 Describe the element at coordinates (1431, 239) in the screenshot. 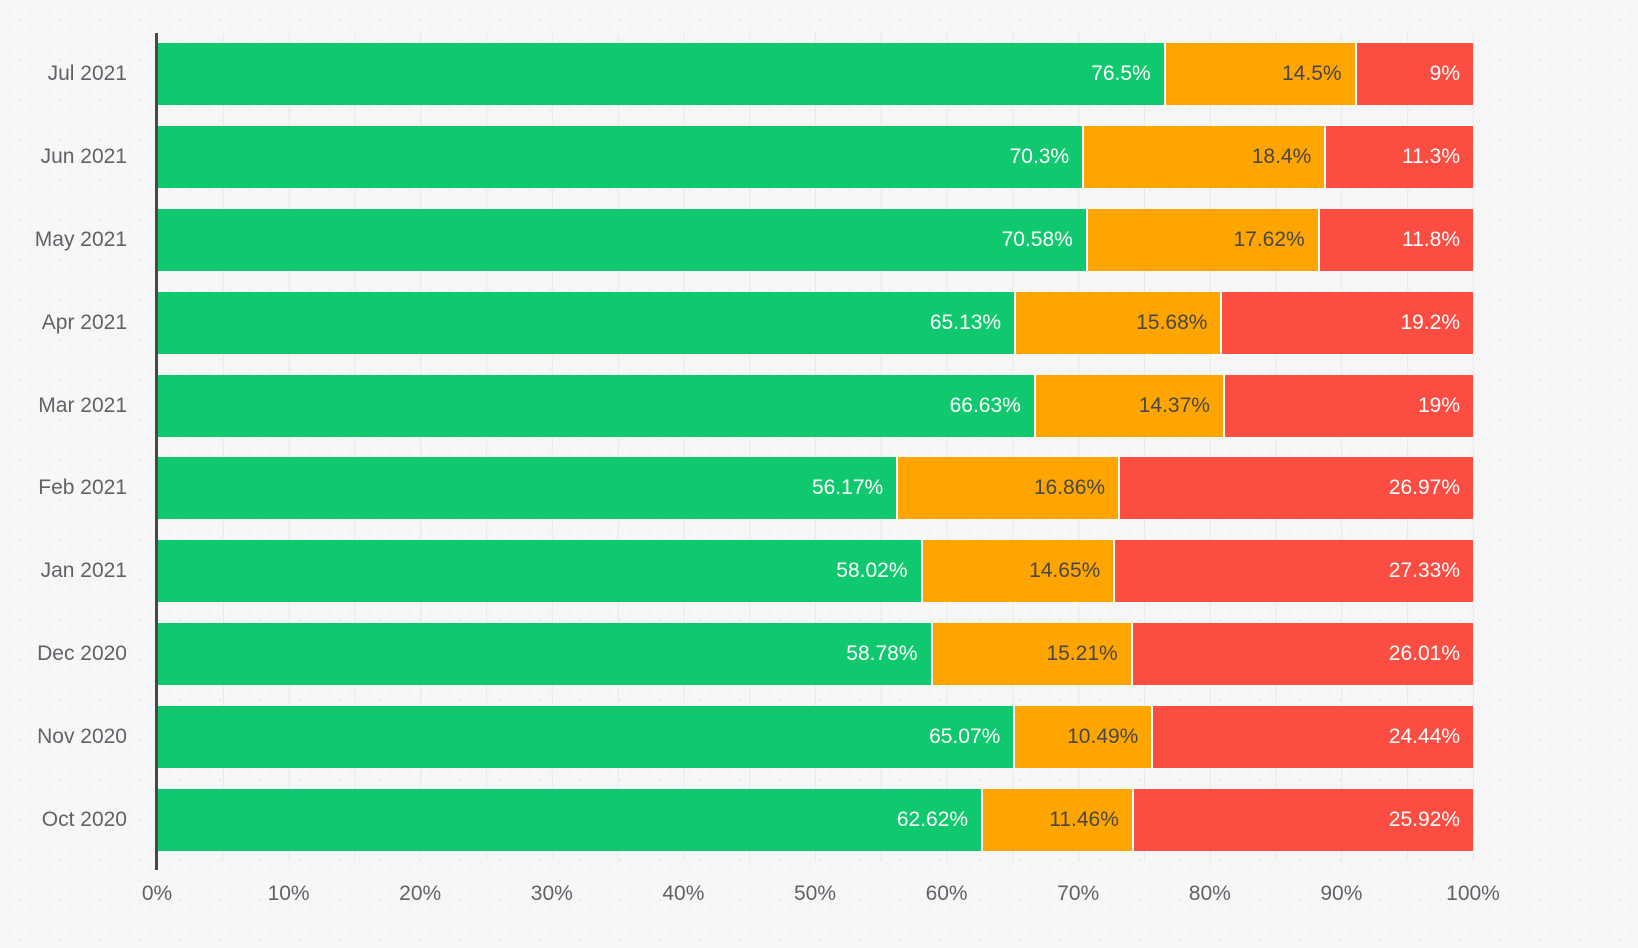

I see `bar-value-label: 11.8%` at that location.